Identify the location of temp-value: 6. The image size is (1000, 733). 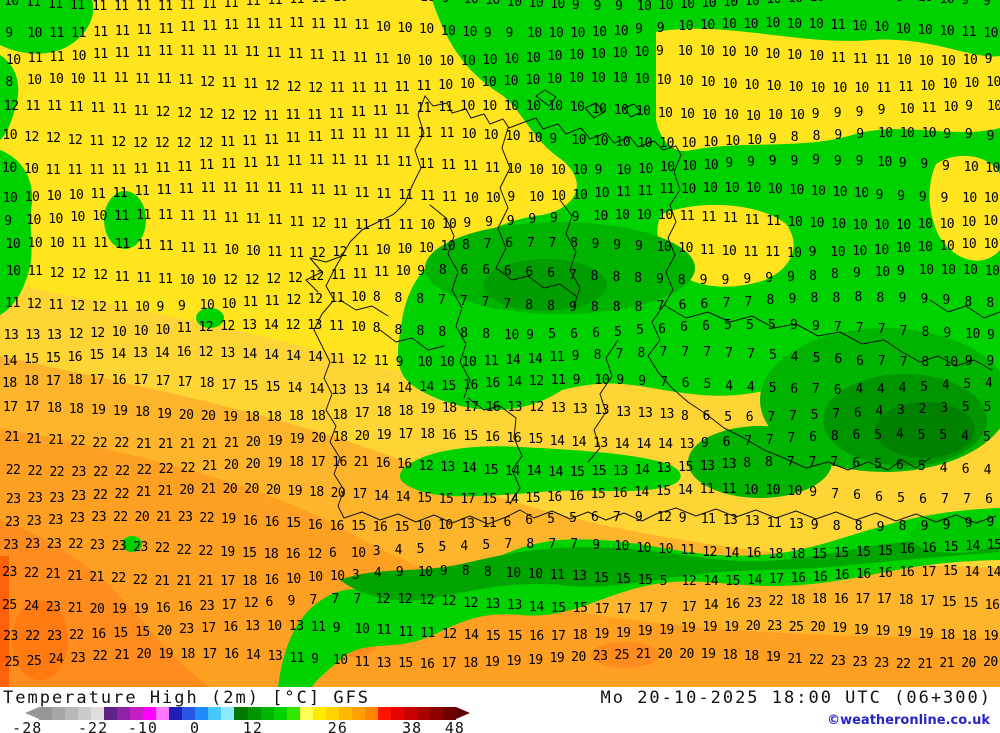
(965, 469).